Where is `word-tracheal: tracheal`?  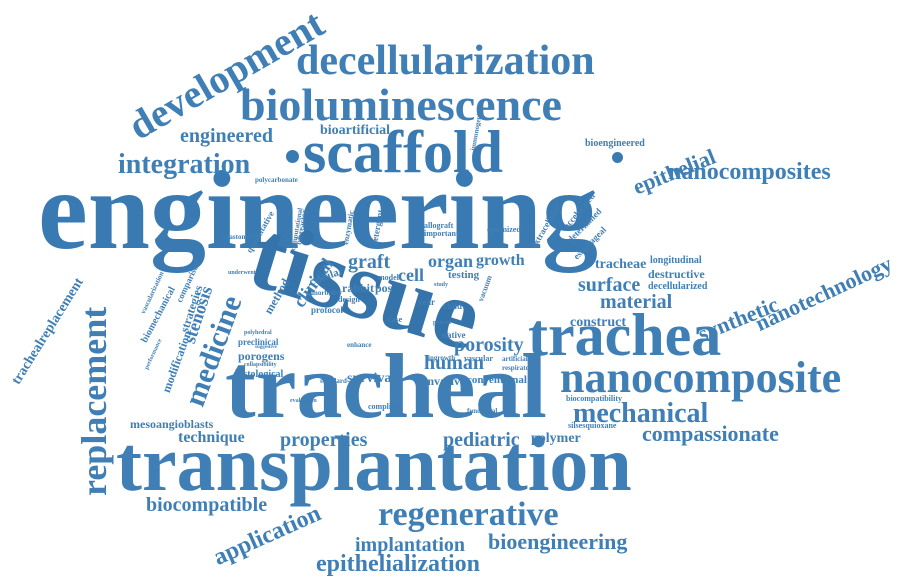 word-tracheal: tracheal is located at coordinates (386, 386).